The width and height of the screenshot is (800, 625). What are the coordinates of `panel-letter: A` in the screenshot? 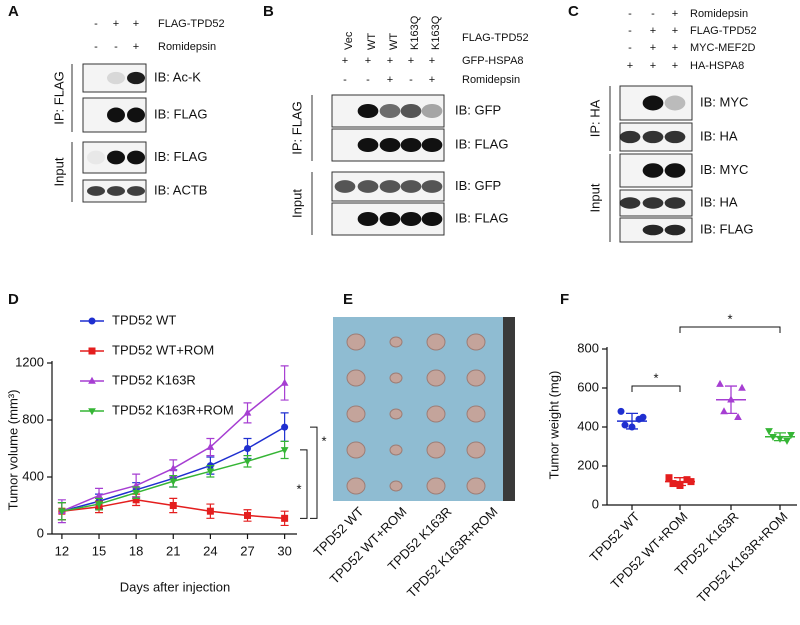 It's located at (13, 11).